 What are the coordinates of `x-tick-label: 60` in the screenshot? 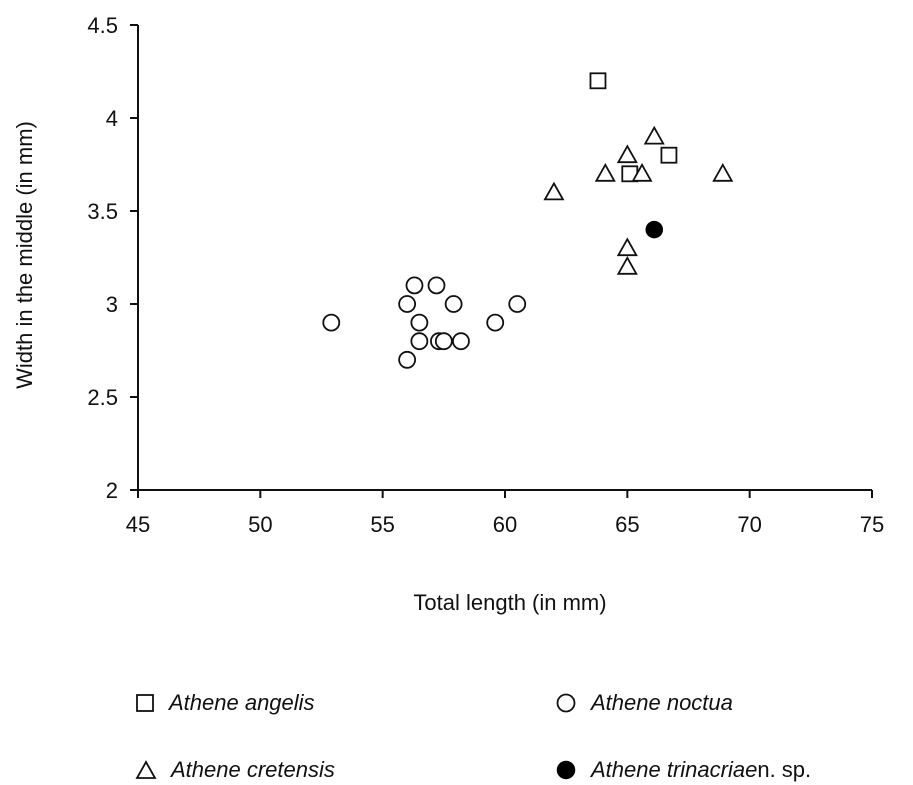 It's located at (505, 524).